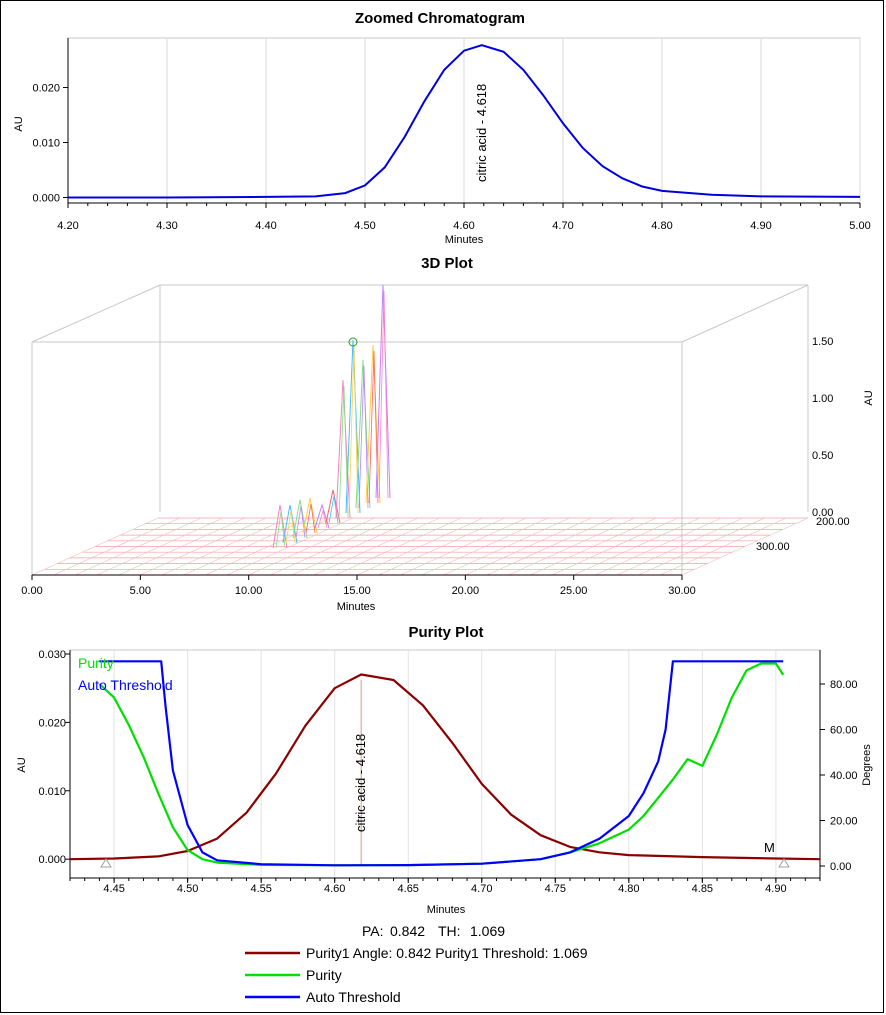 The height and width of the screenshot is (1015, 886). Describe the element at coordinates (822, 399) in the screenshot. I see `z-tick-label: 1.00` at that location.